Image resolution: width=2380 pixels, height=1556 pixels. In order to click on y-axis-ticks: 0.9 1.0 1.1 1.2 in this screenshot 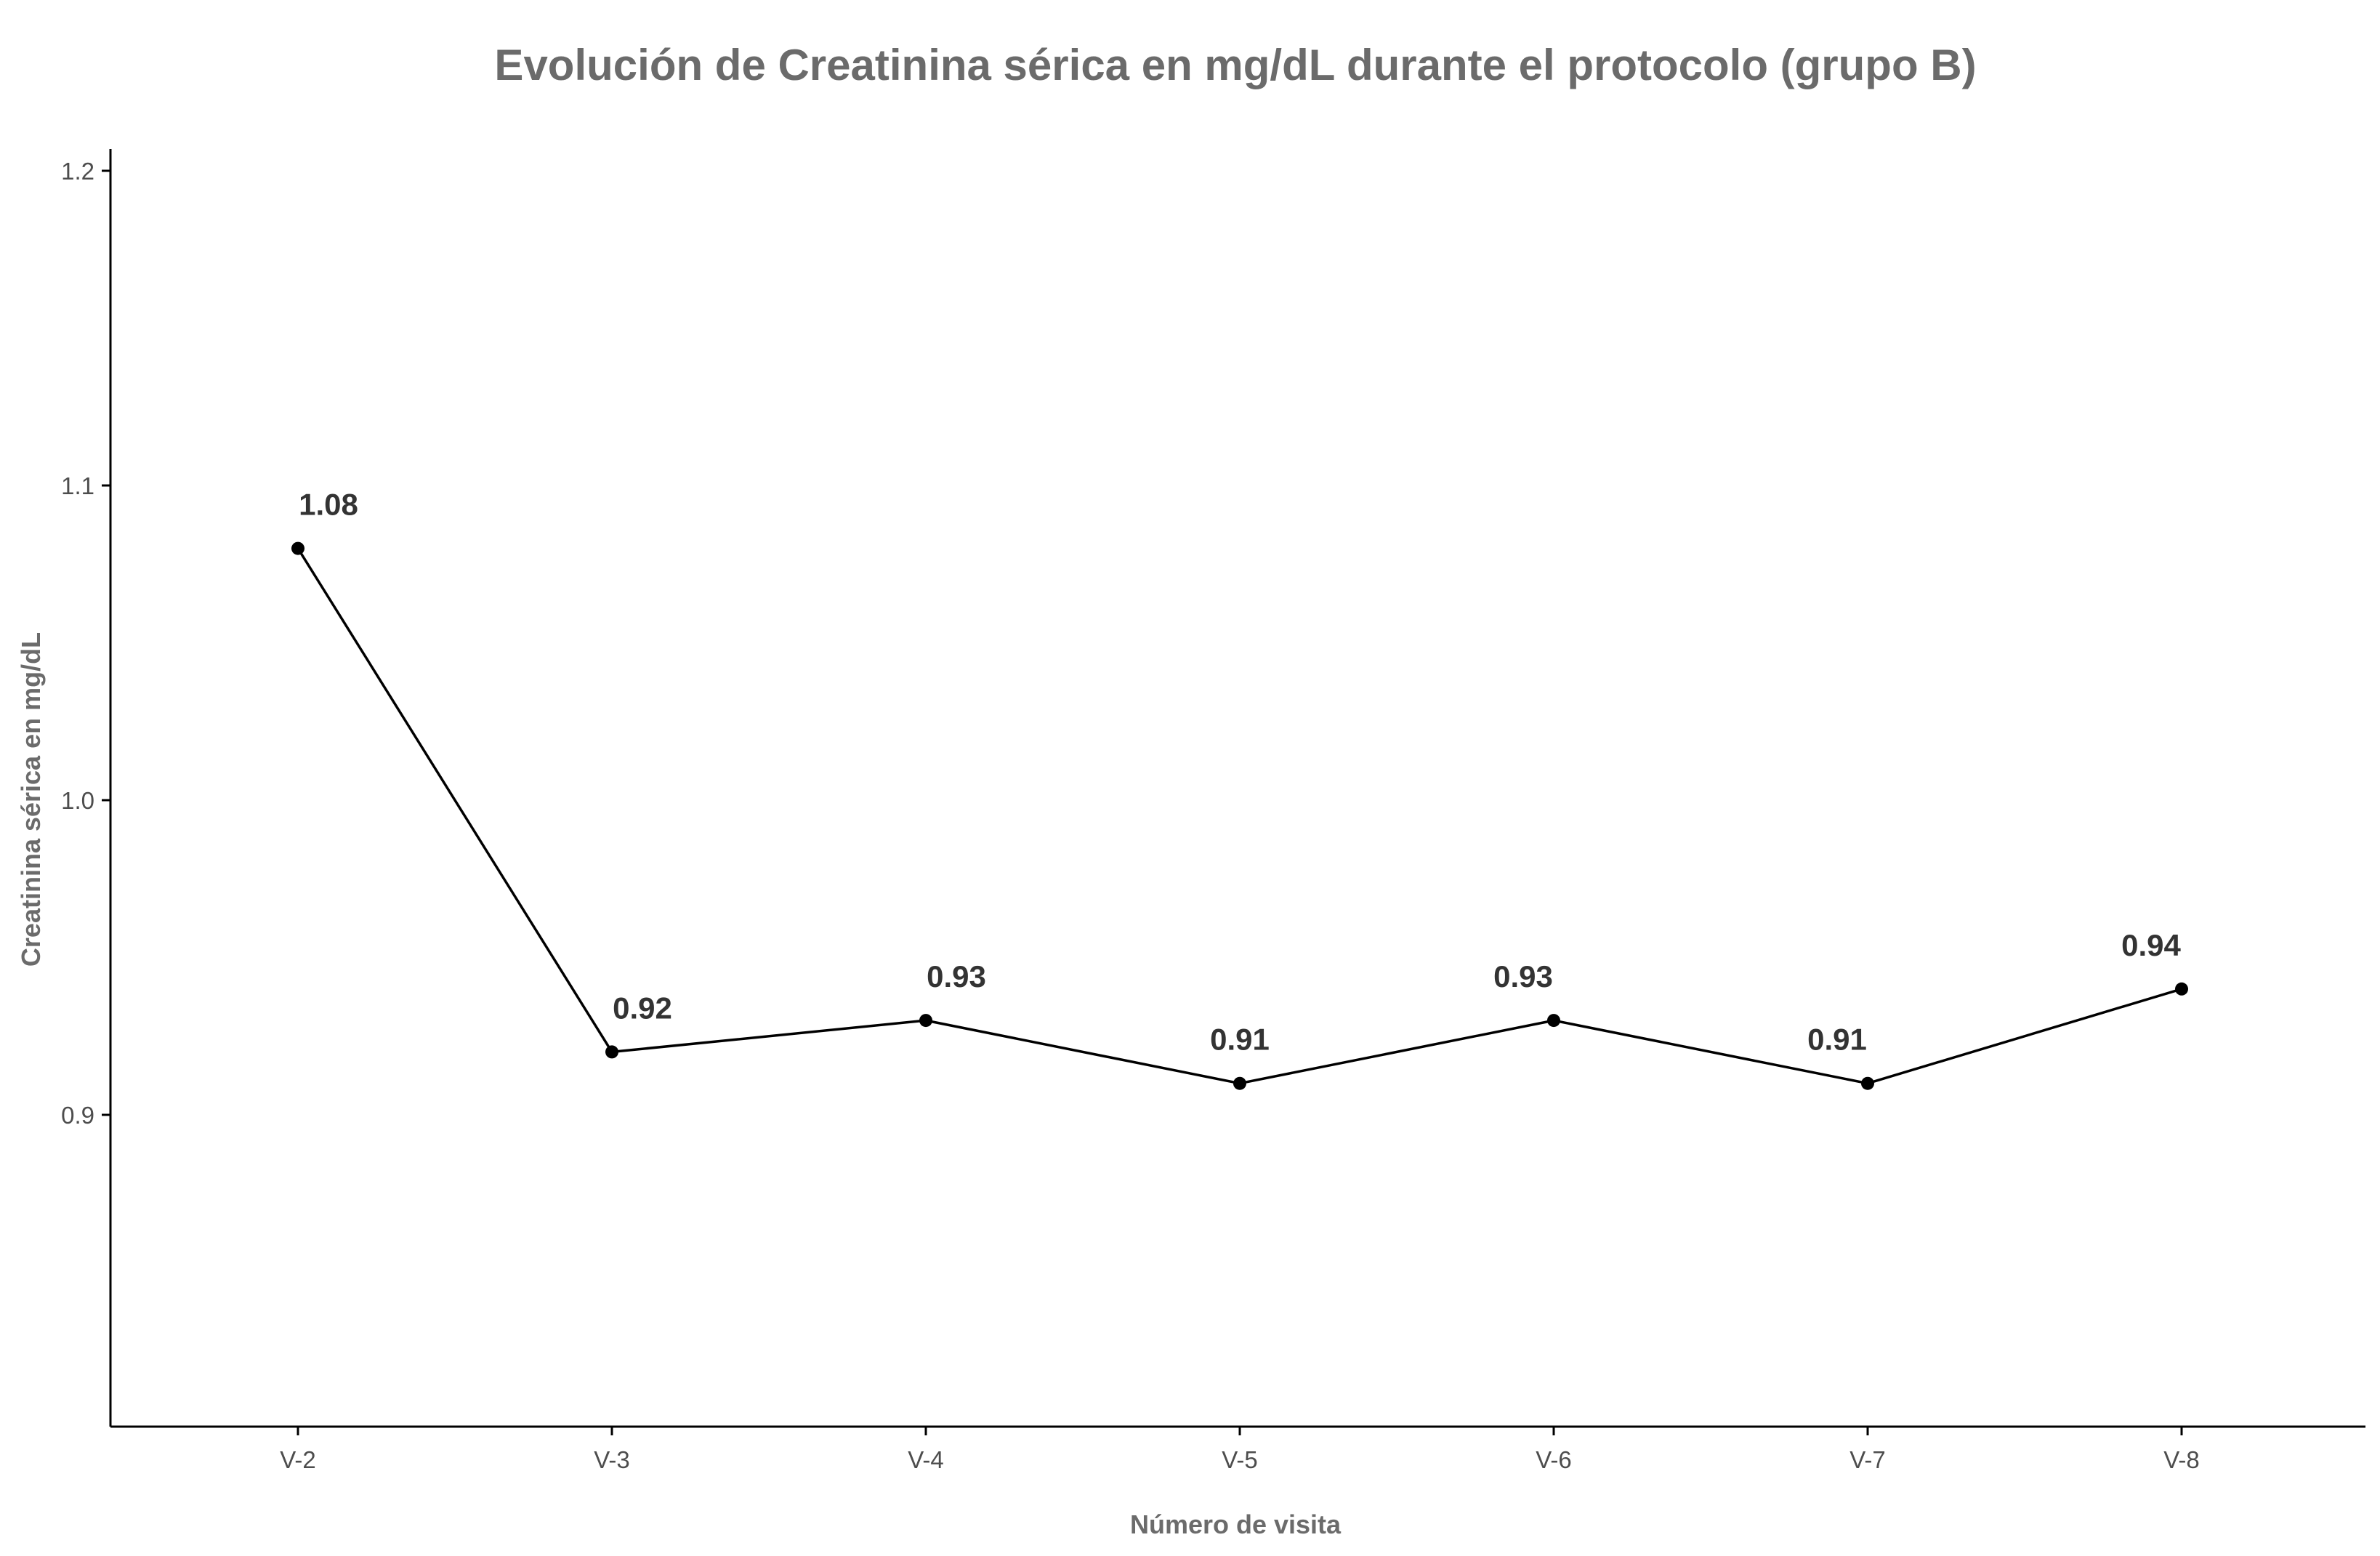, I will do `click(85, 643)`.